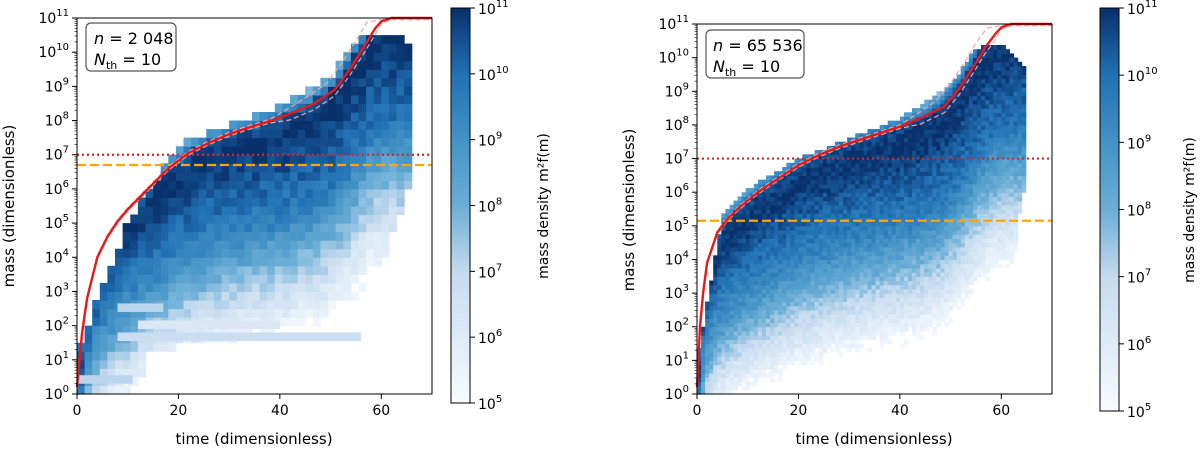  I want to click on y-tick-label: 106, so click(57, 188).